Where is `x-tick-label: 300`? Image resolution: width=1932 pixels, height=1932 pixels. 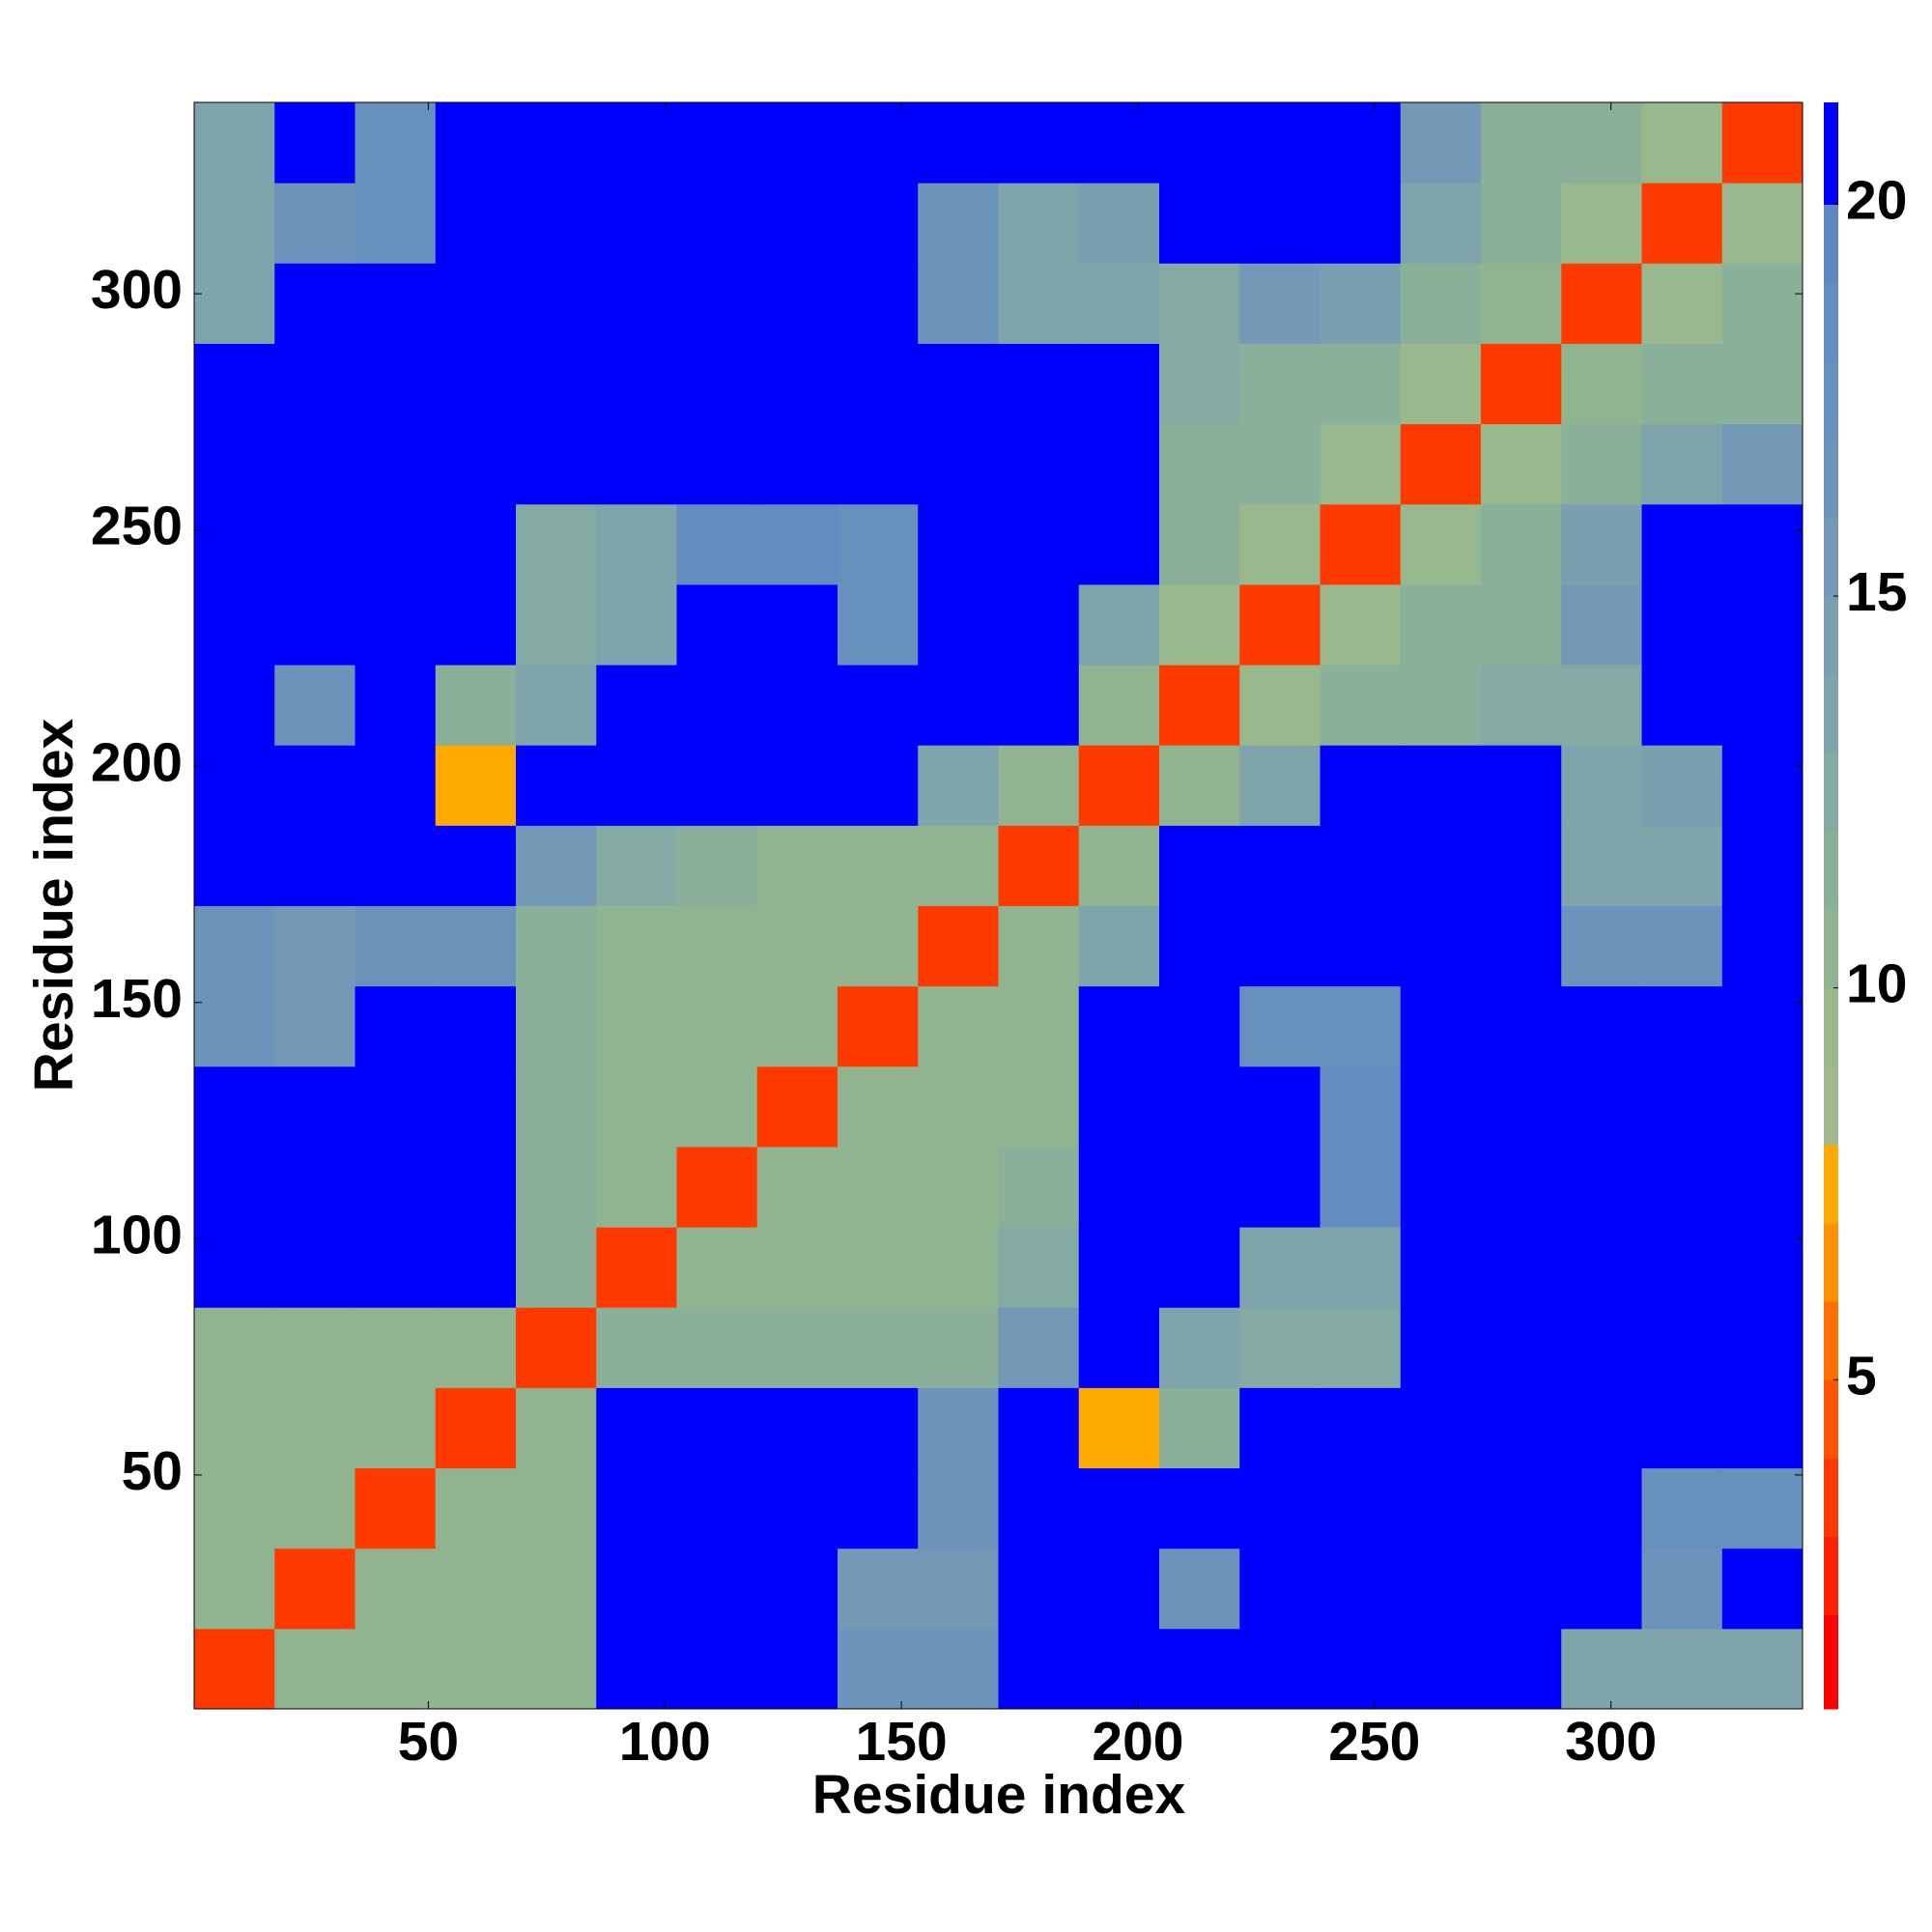
x-tick-label: 300 is located at coordinates (1611, 1742).